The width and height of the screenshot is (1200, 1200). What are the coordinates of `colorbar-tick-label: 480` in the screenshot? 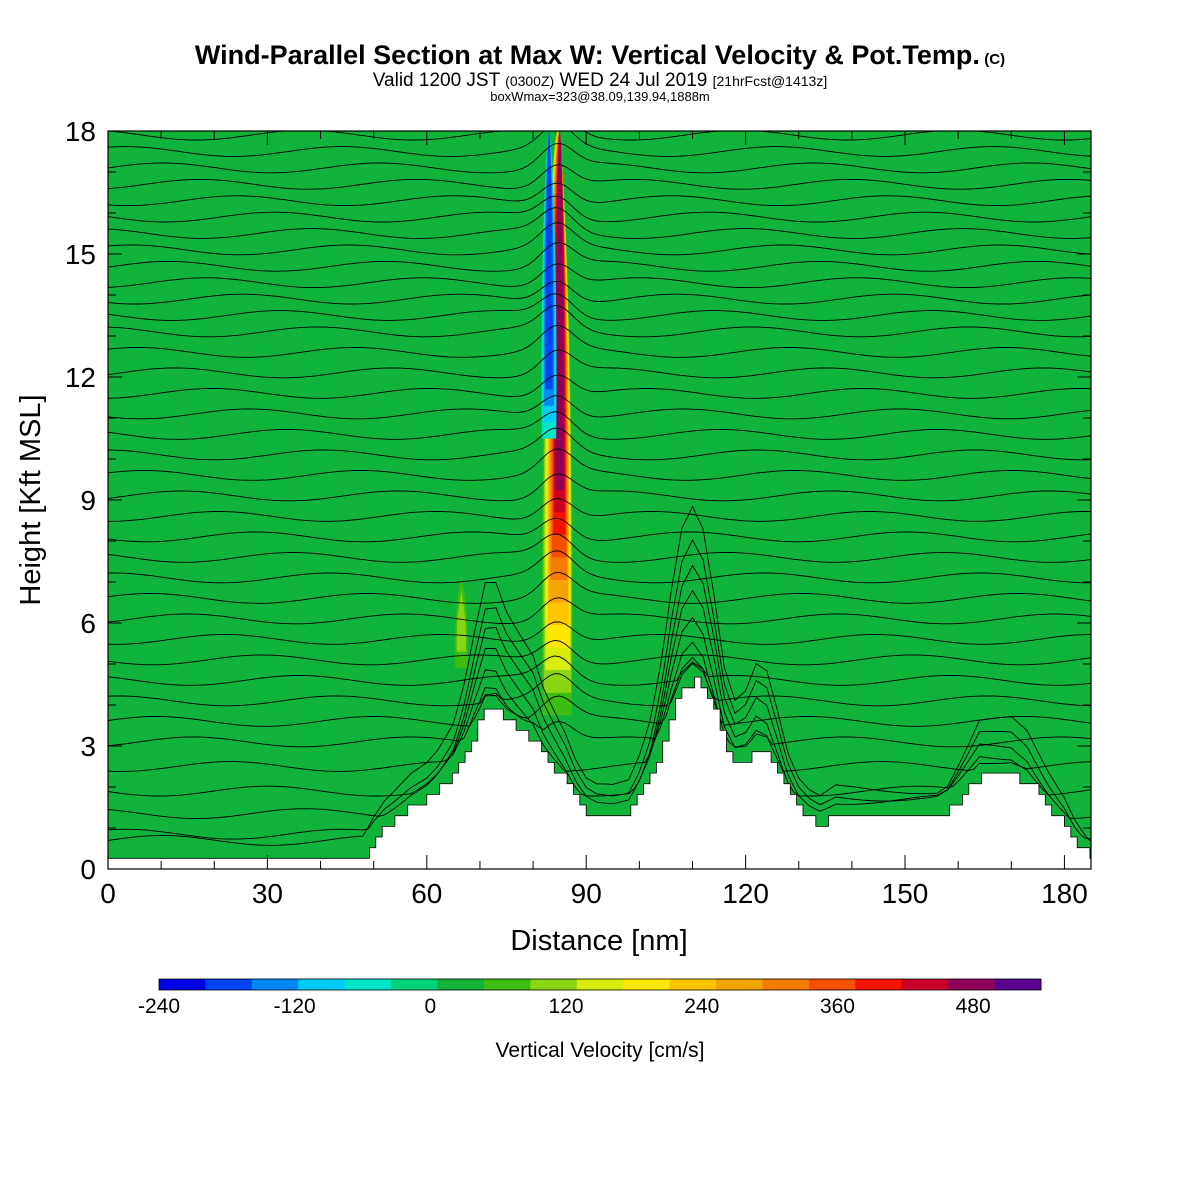 It's located at (973, 1006).